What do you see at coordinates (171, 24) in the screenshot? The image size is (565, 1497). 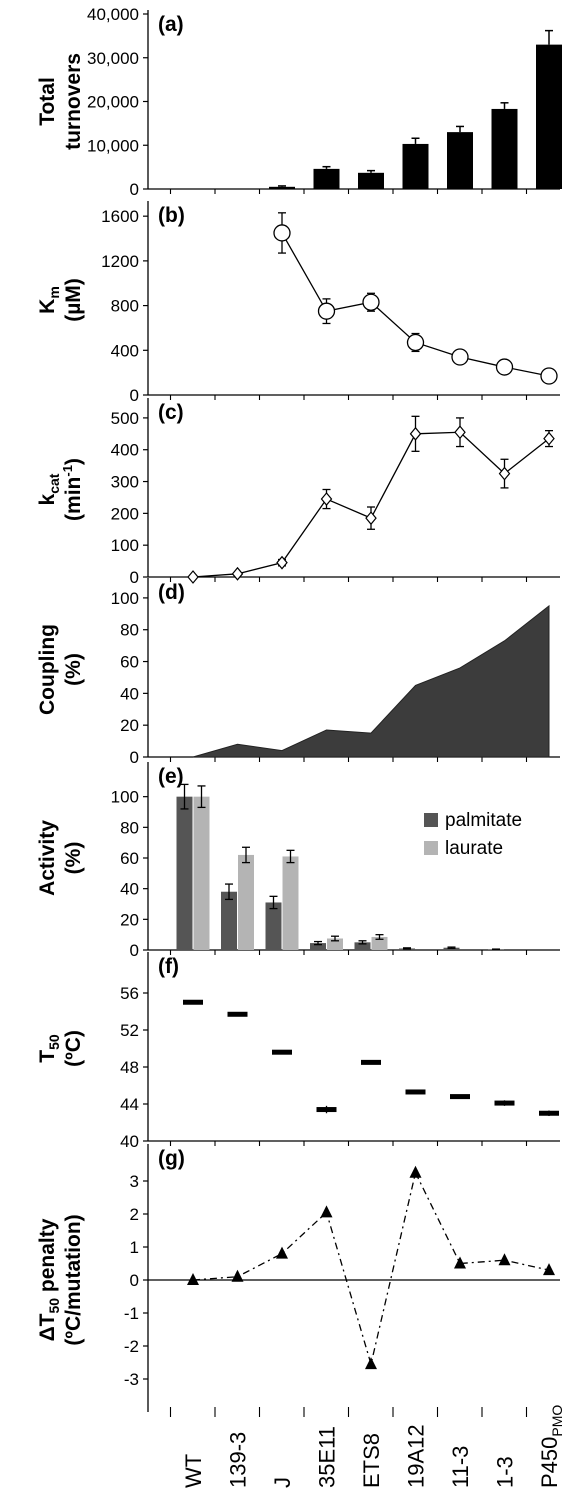 I see `panel-label: (a)` at bounding box center [171, 24].